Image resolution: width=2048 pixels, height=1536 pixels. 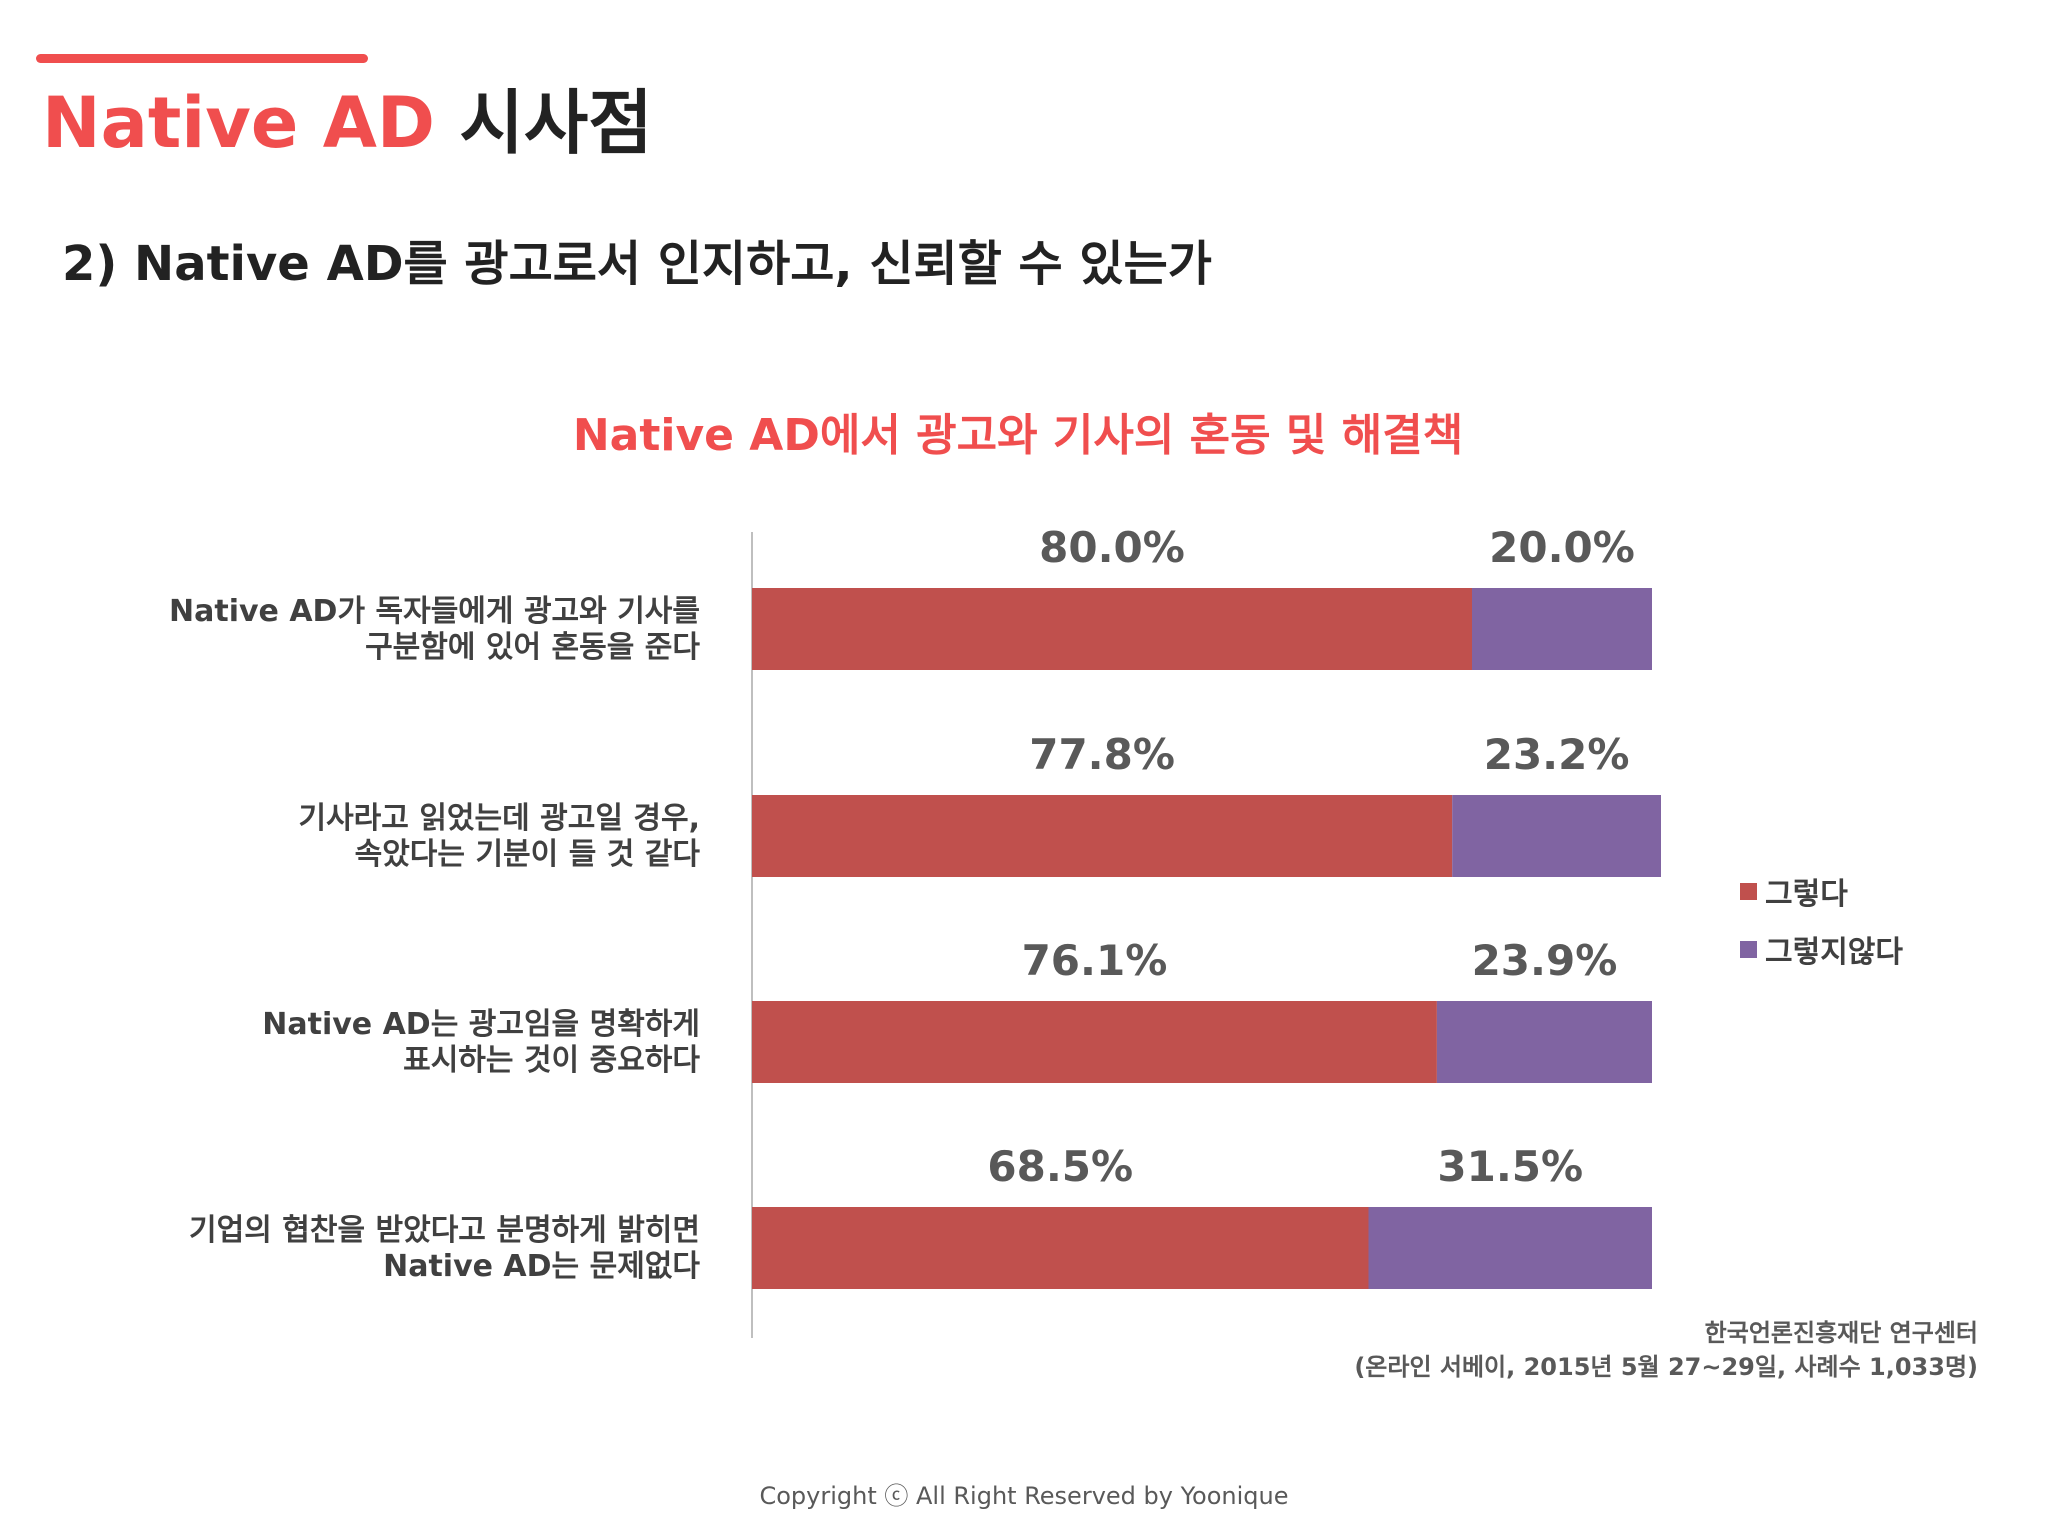 I want to click on legend-item-yes: 그렇다, so click(x=1821, y=891).